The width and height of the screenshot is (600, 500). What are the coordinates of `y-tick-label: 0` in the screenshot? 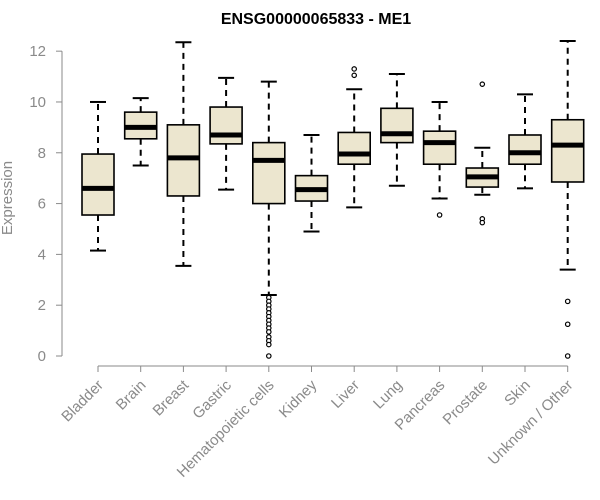 It's located at (42, 356).